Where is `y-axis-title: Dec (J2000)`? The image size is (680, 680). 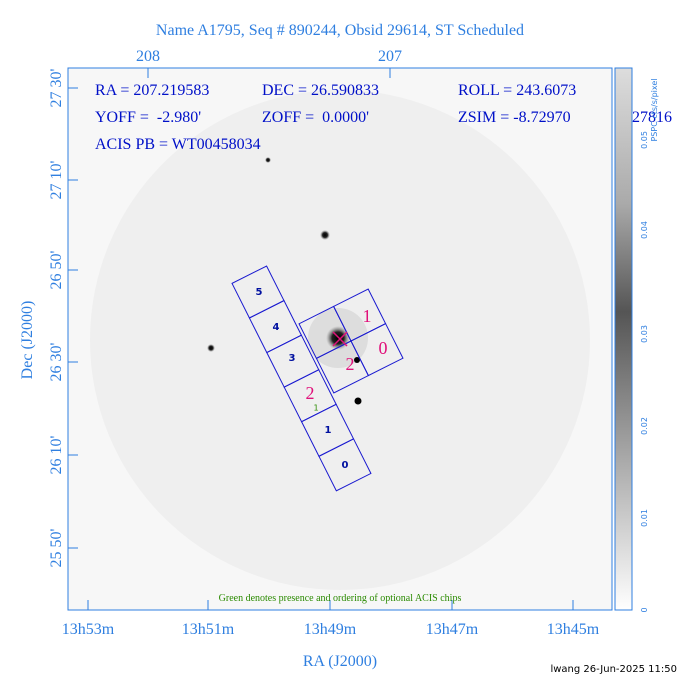 y-axis-title: Dec (J2000) is located at coordinates (27, 340).